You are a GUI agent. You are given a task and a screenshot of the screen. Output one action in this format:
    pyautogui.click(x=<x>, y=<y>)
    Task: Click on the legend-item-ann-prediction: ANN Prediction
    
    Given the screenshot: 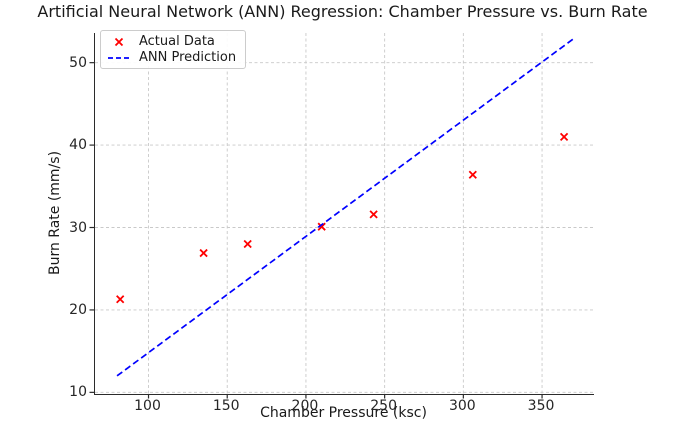 What is the action you would take?
    pyautogui.click(x=171, y=57)
    